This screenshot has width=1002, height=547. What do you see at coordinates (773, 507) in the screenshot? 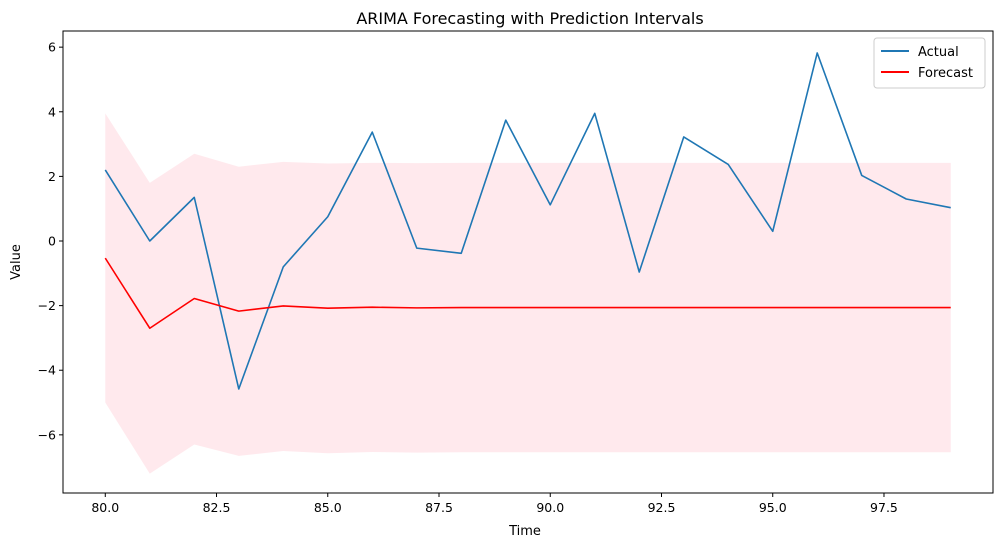
I see `x-tick-label: 95.0` at bounding box center [773, 507].